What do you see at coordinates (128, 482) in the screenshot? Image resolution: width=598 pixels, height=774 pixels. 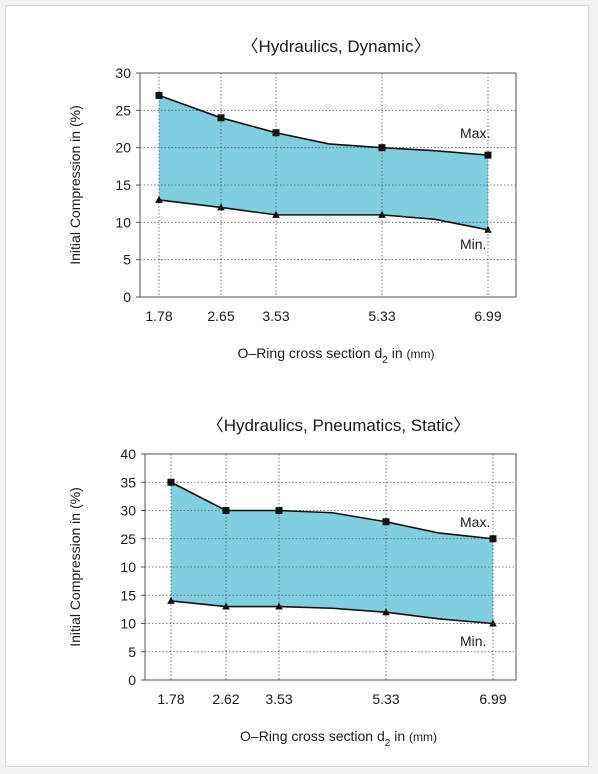 I see `y-tick-label: 35` at bounding box center [128, 482].